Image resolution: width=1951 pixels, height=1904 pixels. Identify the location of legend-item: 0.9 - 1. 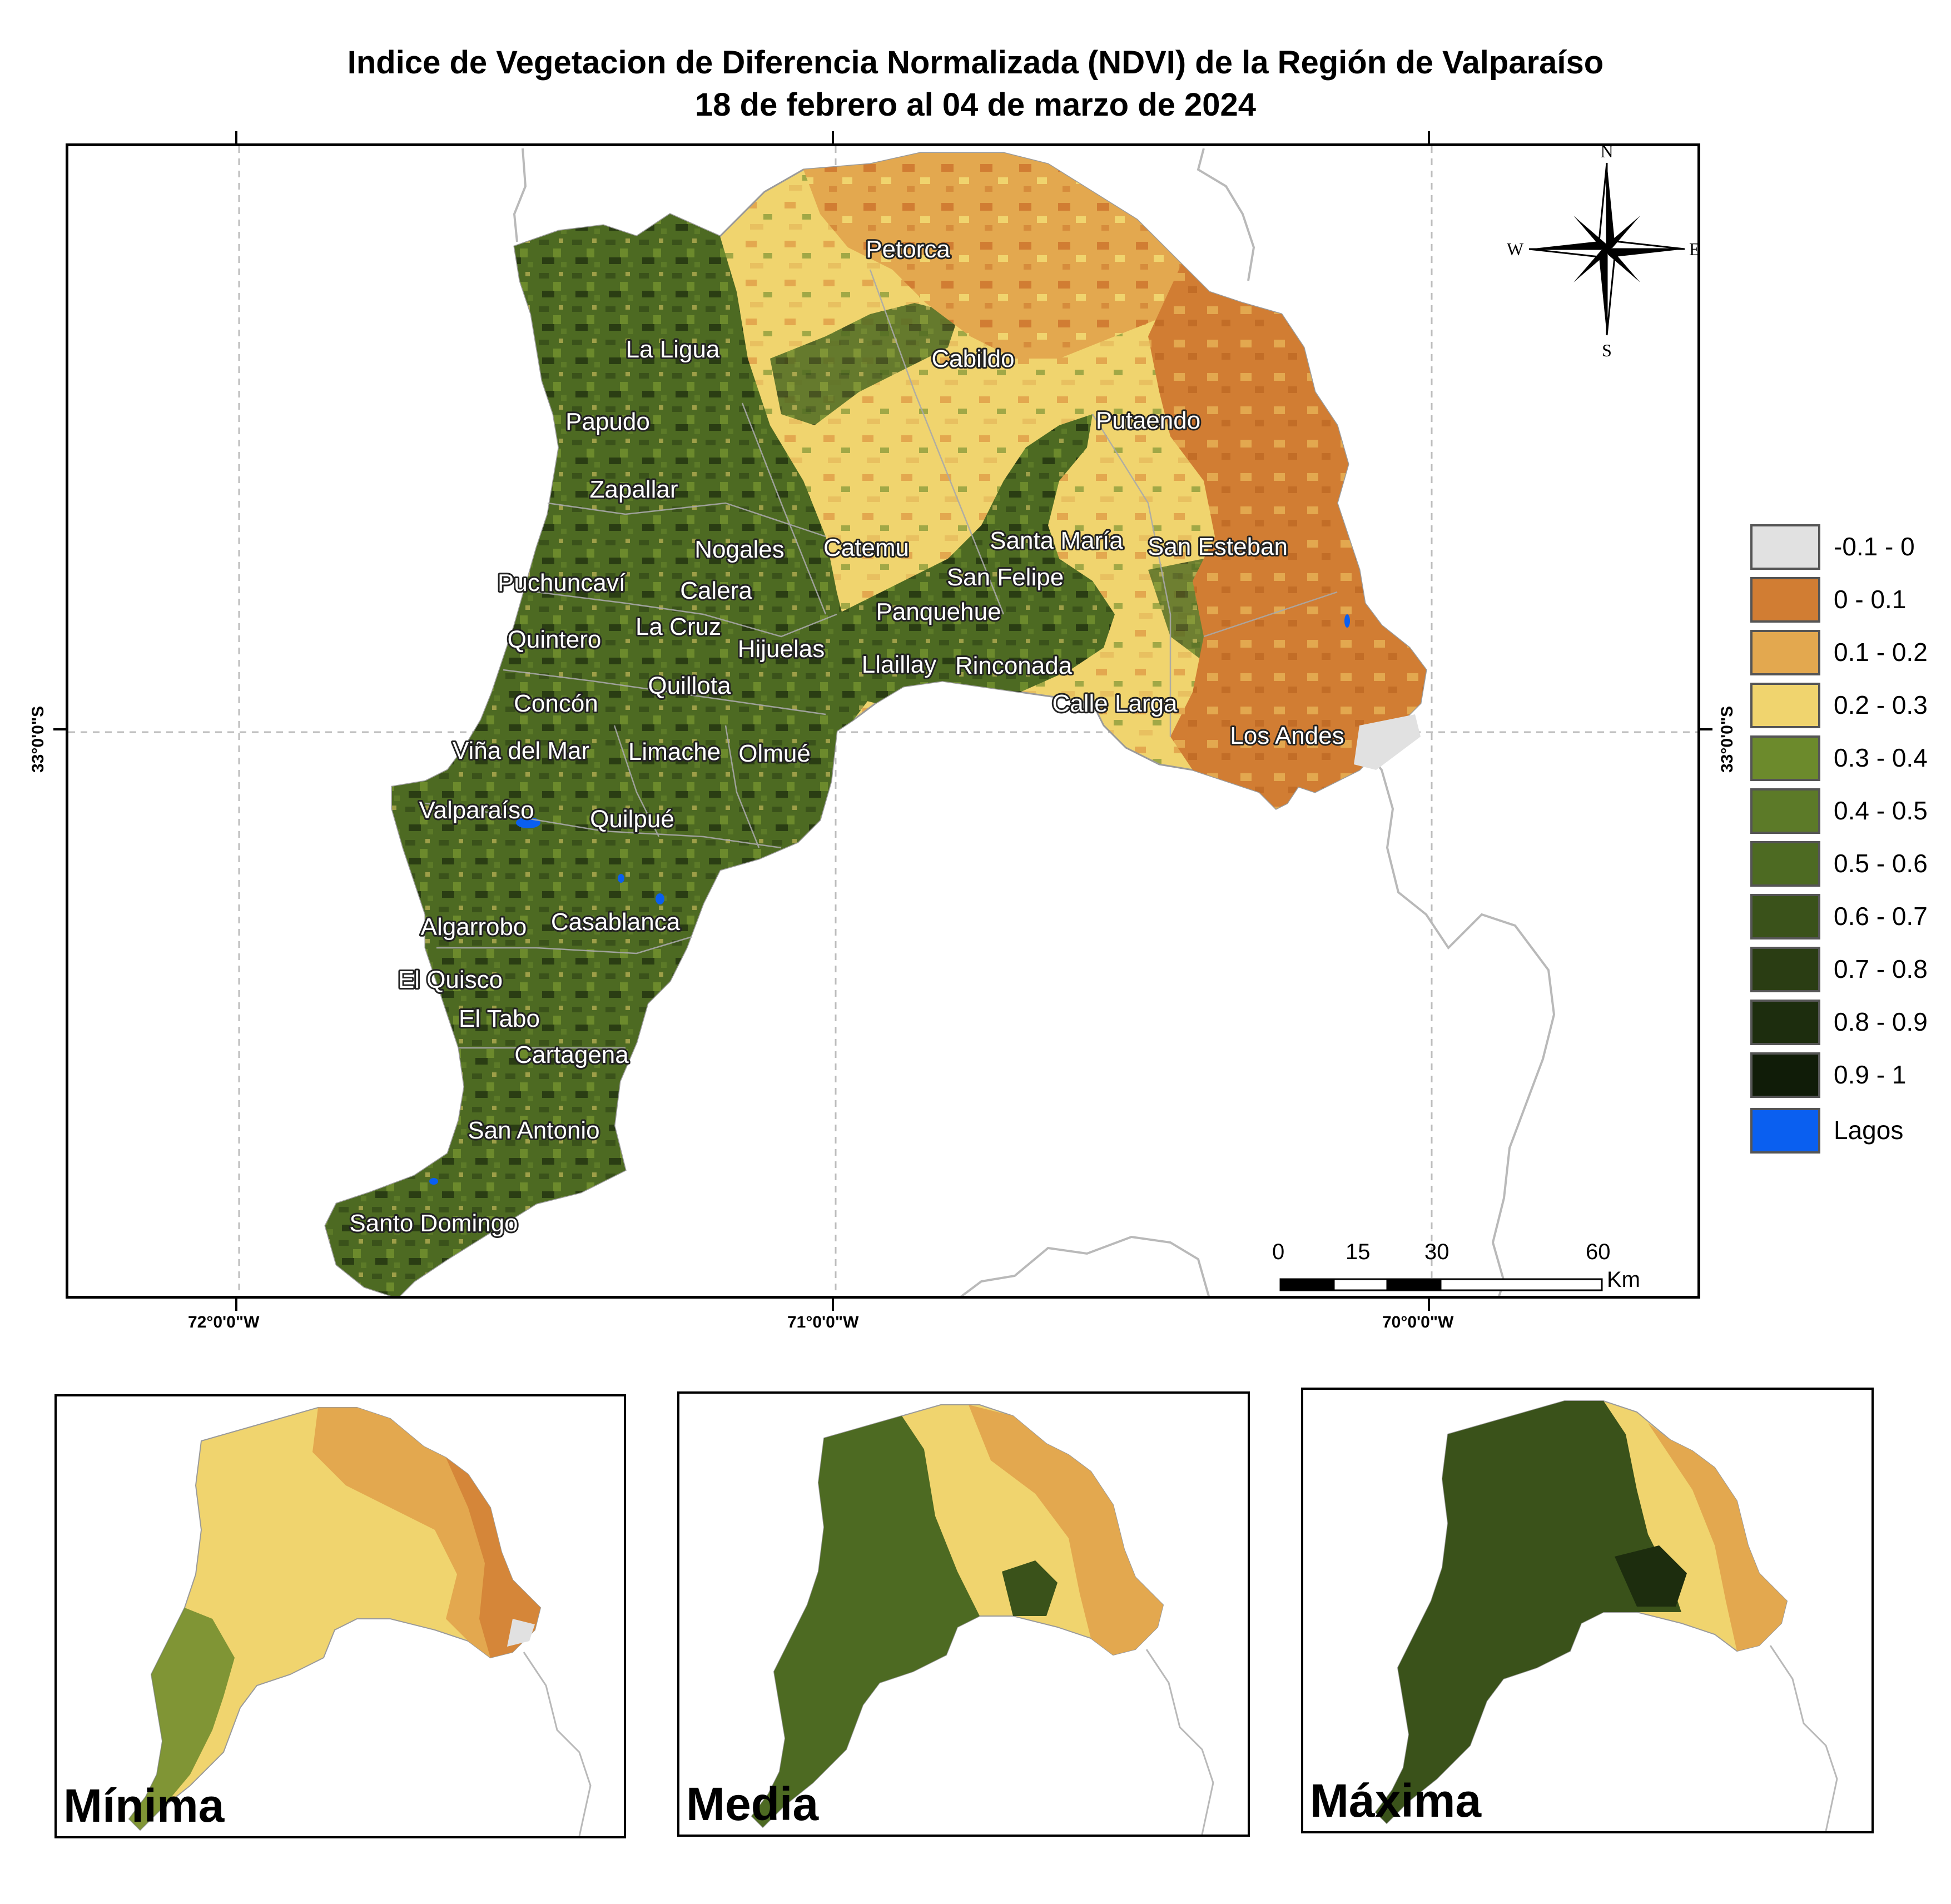
(1850, 1076).